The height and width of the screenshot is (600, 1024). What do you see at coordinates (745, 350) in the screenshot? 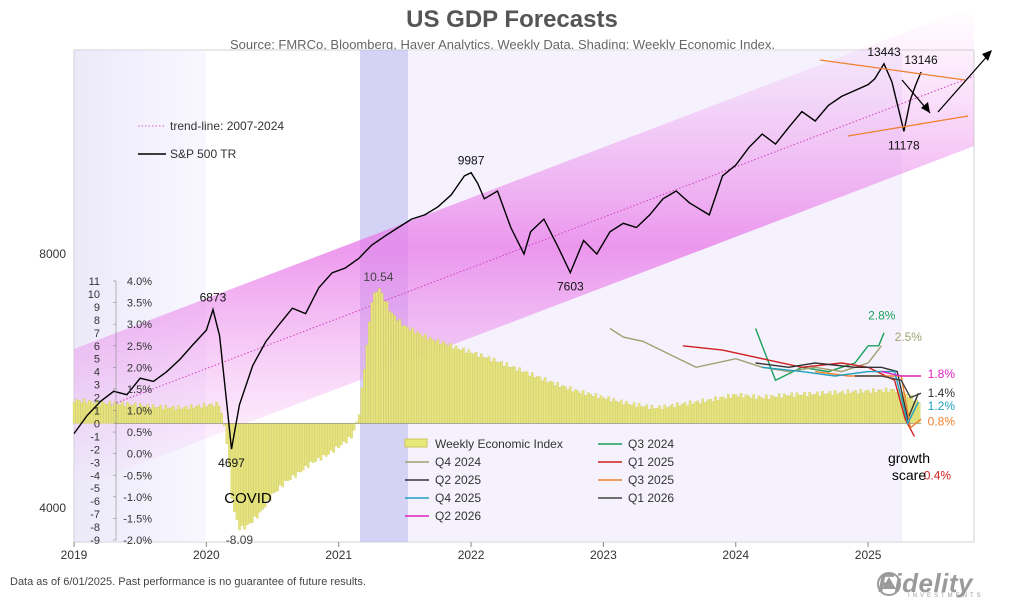
I see `gdp-line-q4-2024` at bounding box center [745, 350].